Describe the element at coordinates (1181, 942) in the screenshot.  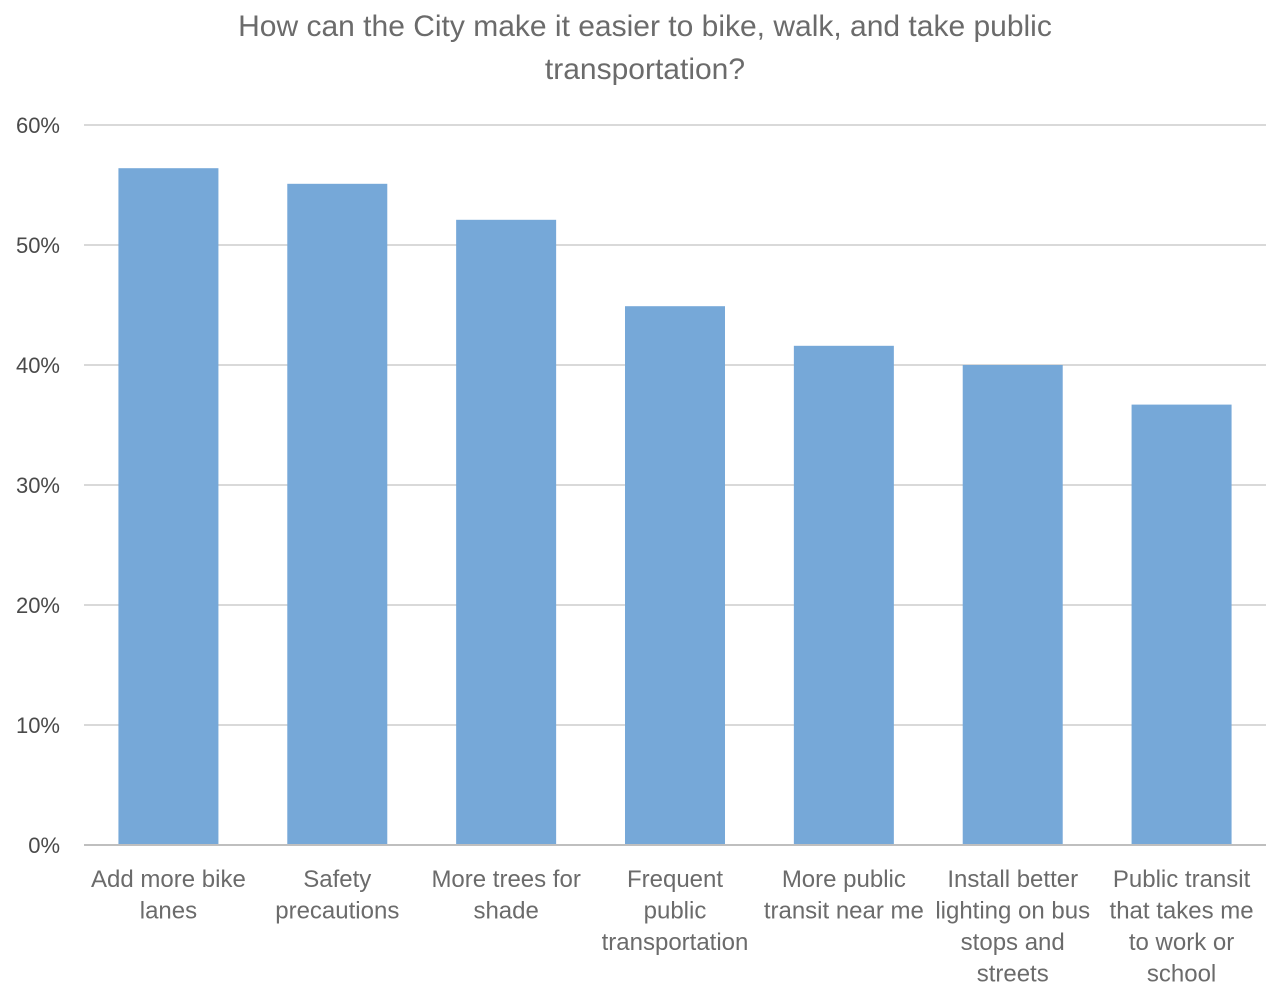
I see `x-category-label: to work or` at that location.